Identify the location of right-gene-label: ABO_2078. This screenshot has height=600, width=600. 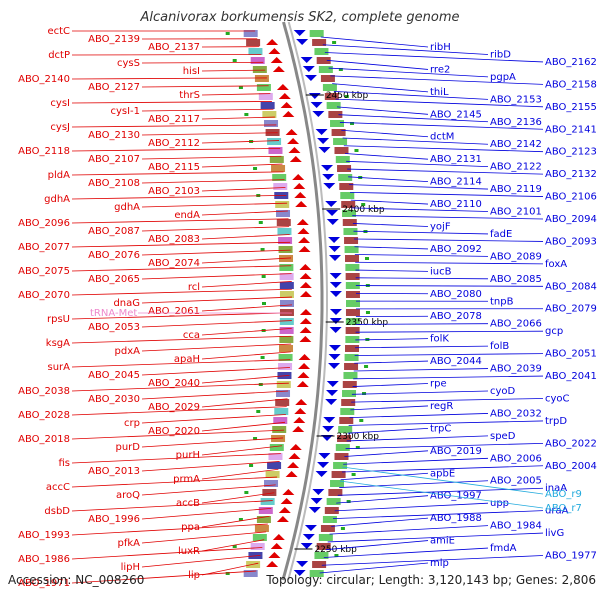
(456, 316).